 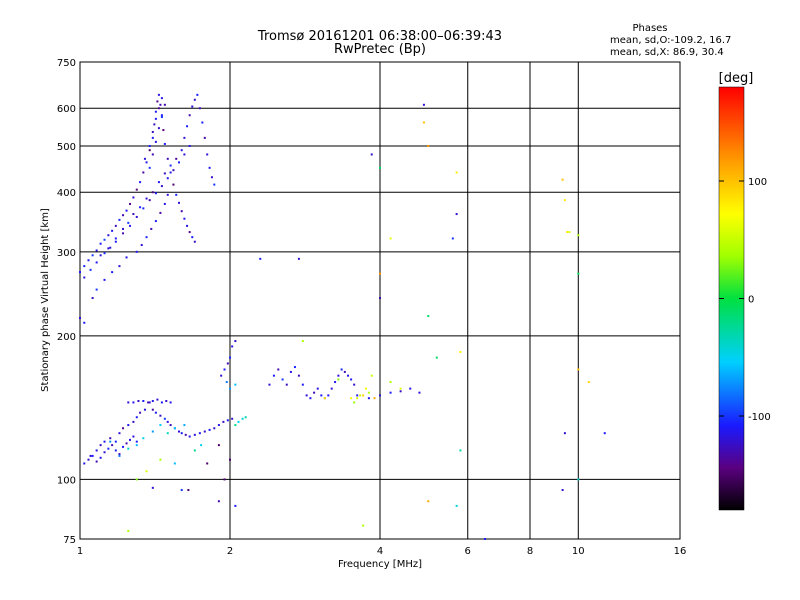 I want to click on colorbar-tick-label: 100, so click(x=757, y=182).